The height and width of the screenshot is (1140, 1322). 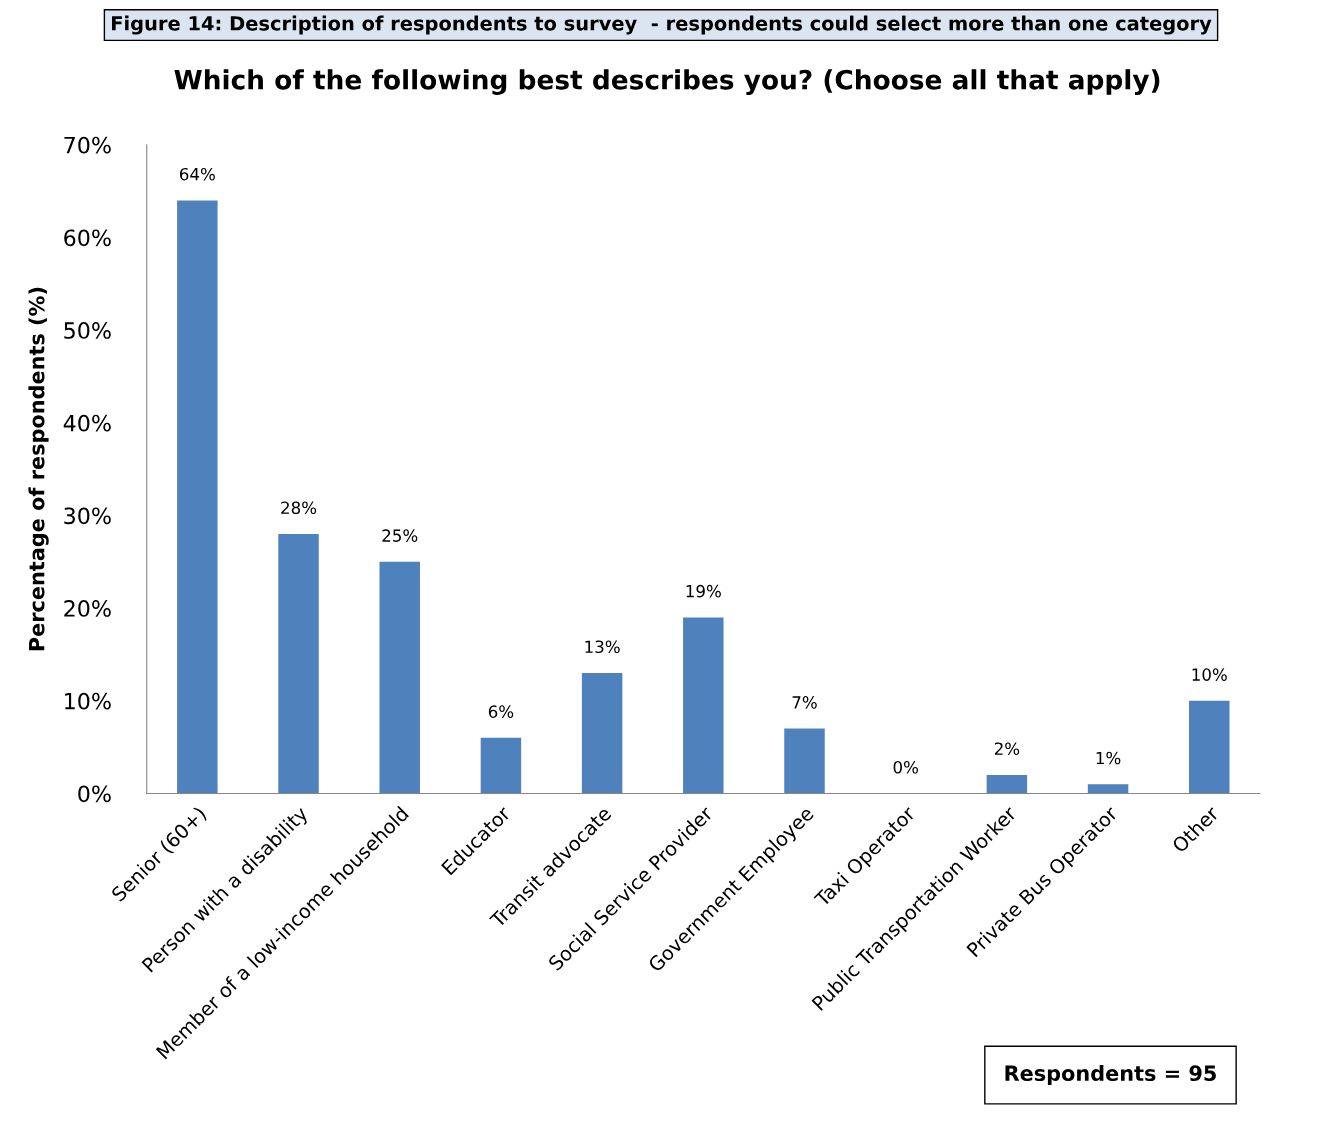 I want to click on chart-subtitle: Which of the following best describes you? (Choose all that apply), so click(x=667, y=82).